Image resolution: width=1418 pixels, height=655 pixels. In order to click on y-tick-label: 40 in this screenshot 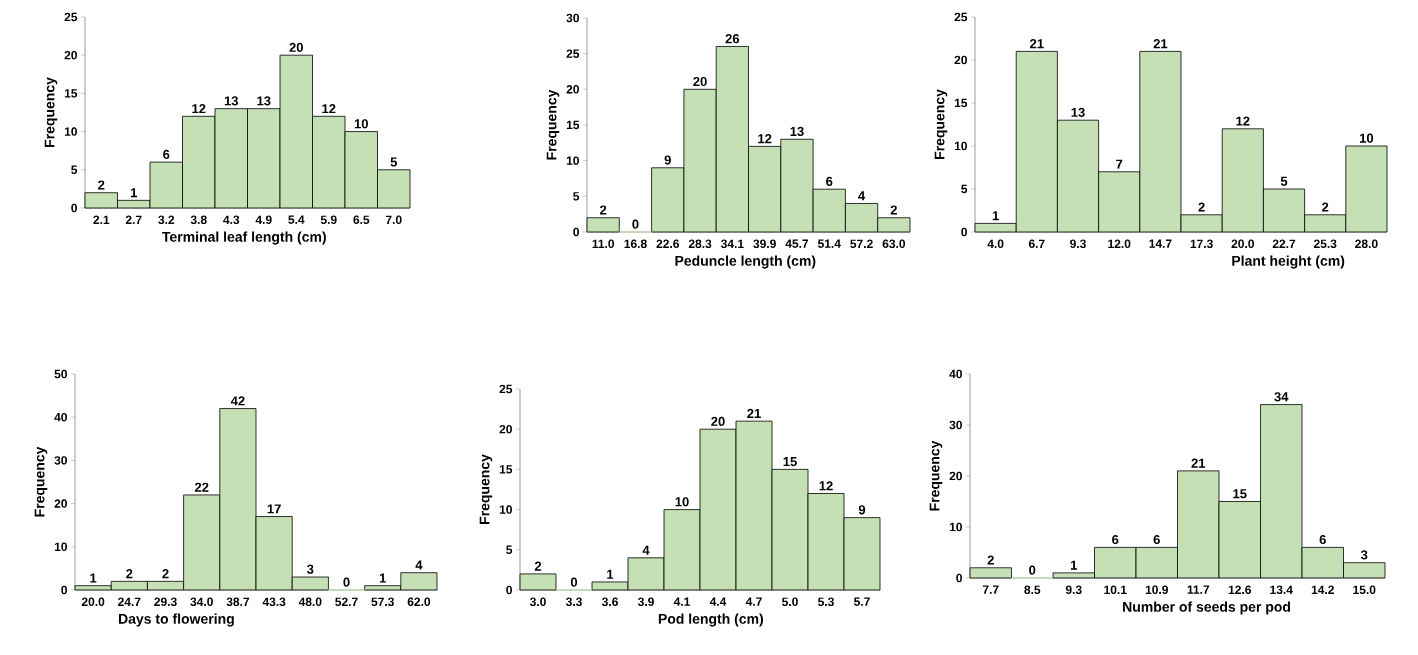, I will do `click(955, 374)`.